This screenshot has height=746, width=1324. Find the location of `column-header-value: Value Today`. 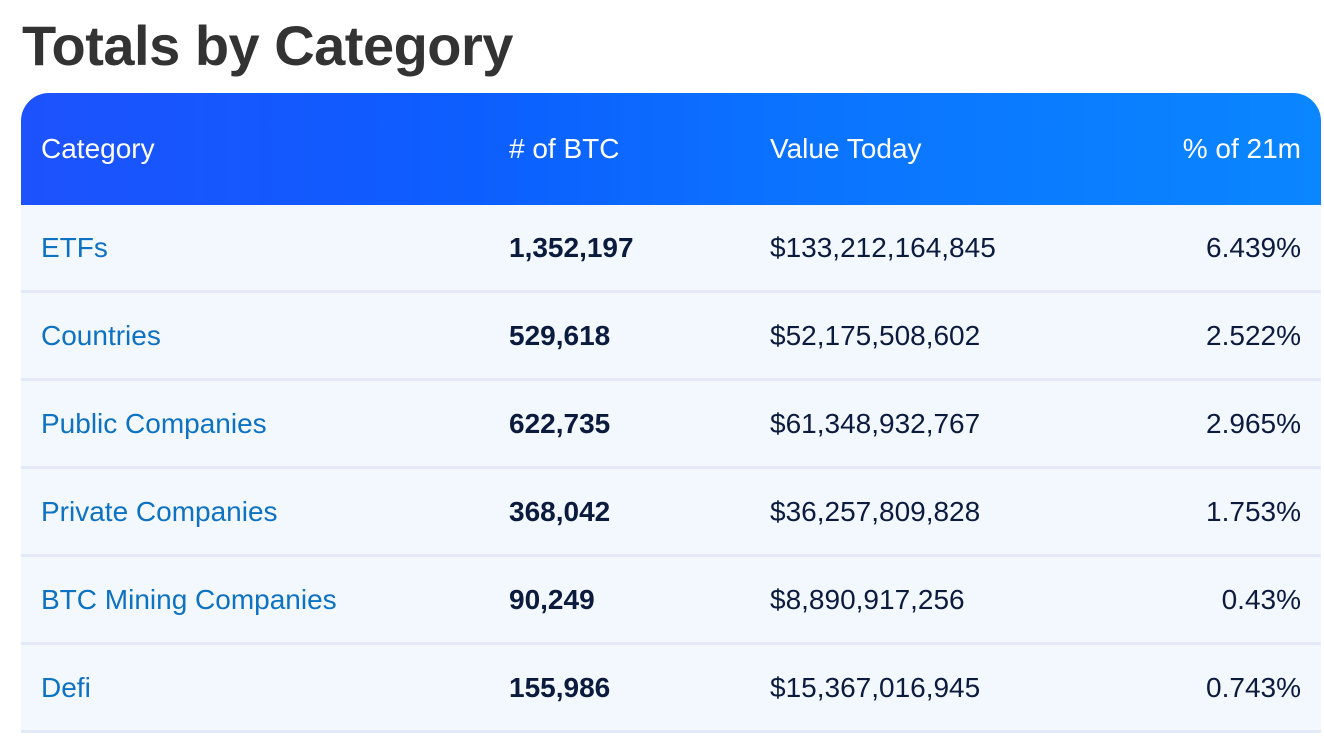

column-header-value: Value Today is located at coordinates (846, 148).